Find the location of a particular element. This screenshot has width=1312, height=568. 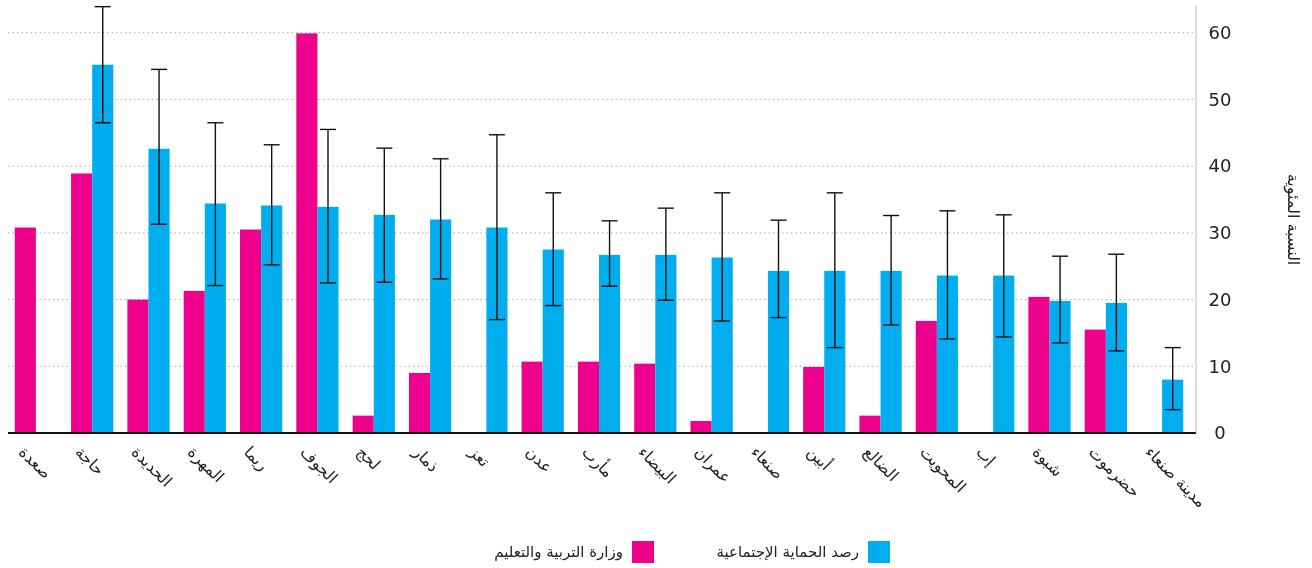

x-tick-label: حاجة is located at coordinates (90, 461).